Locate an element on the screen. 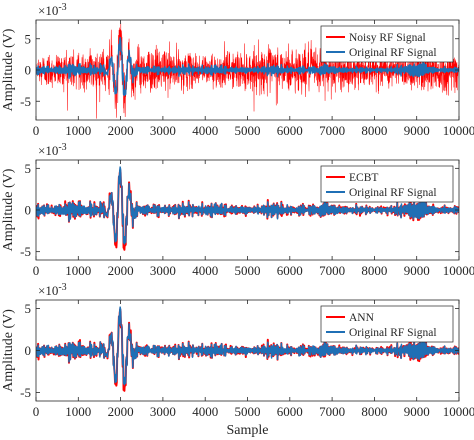 Image resolution: width=474 pixels, height=440 pixels. legend: ANN Original RF Signal is located at coordinates (387, 324).